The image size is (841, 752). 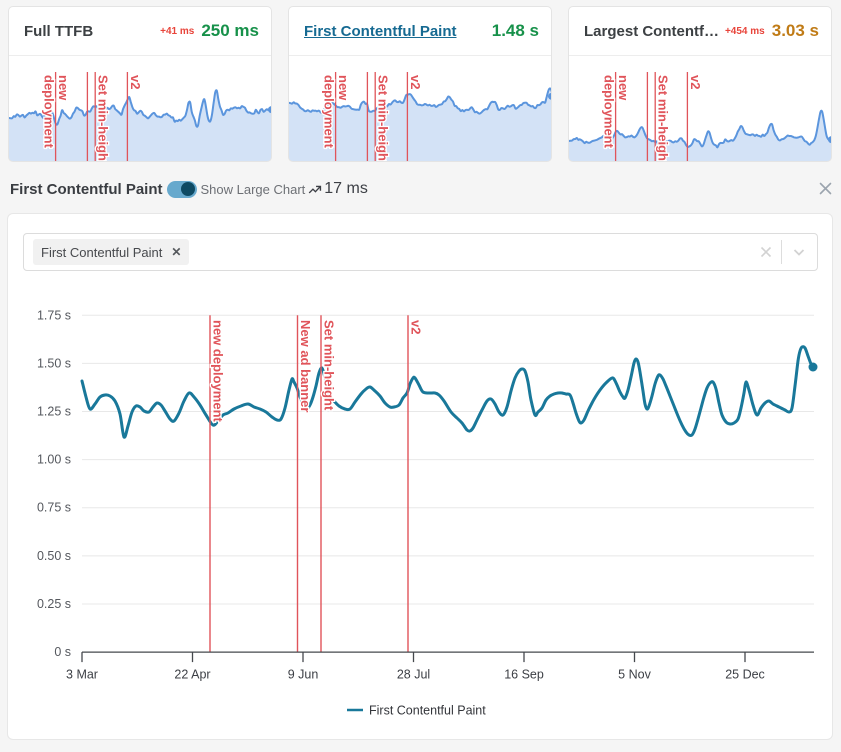 What do you see at coordinates (303, 675) in the screenshot?
I see `svg-text: 9 Jun` at bounding box center [303, 675].